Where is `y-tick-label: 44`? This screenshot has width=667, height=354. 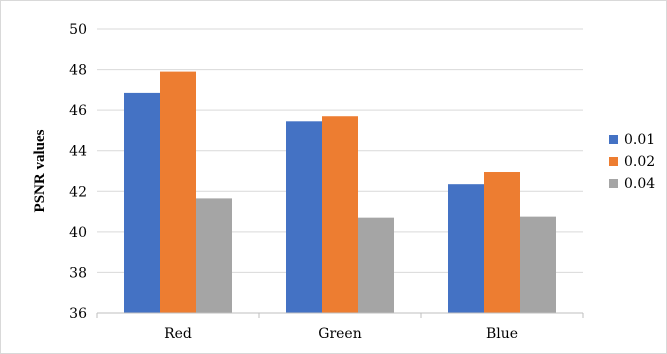
y-tick-label: 44 is located at coordinates (78, 152).